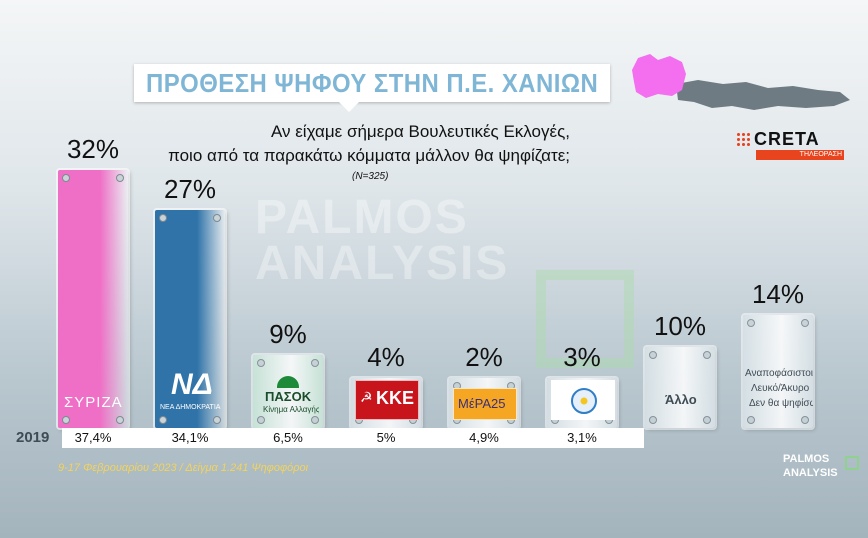  I want to click on kke-logo: ☭ ΚΚΕ, so click(387, 400).